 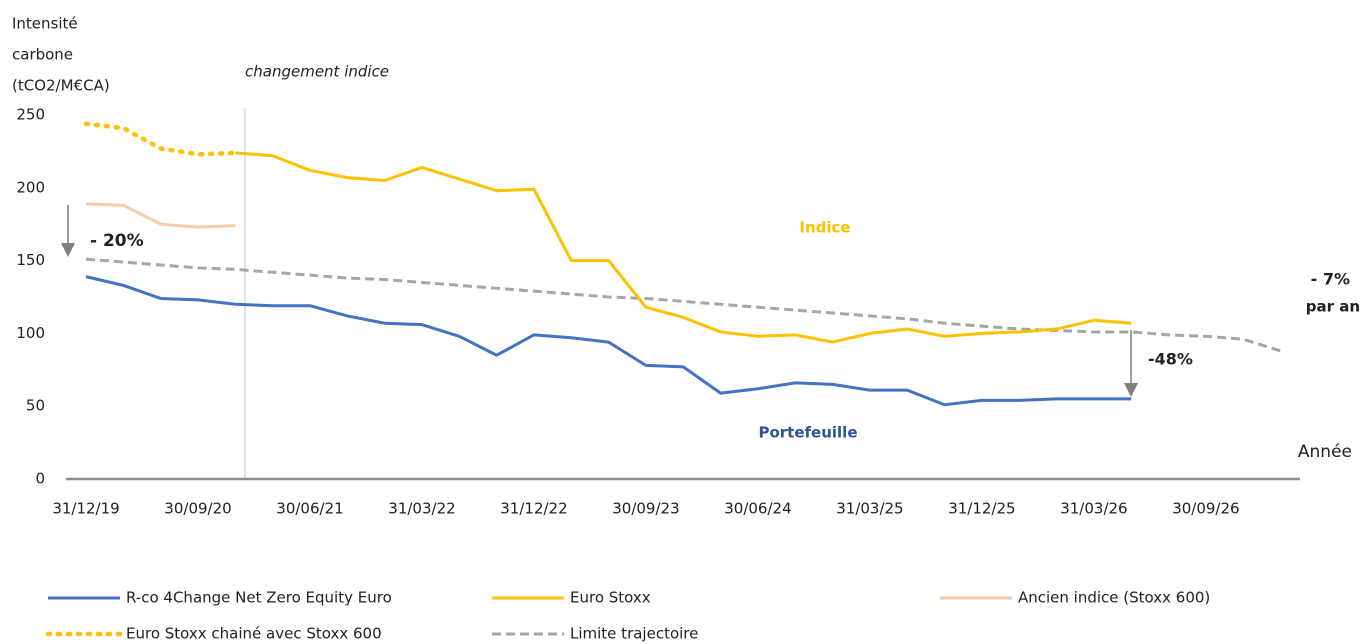 What do you see at coordinates (1114, 598) in the screenshot?
I see `legend-label: Ancien indice (Stoxx 600)` at bounding box center [1114, 598].